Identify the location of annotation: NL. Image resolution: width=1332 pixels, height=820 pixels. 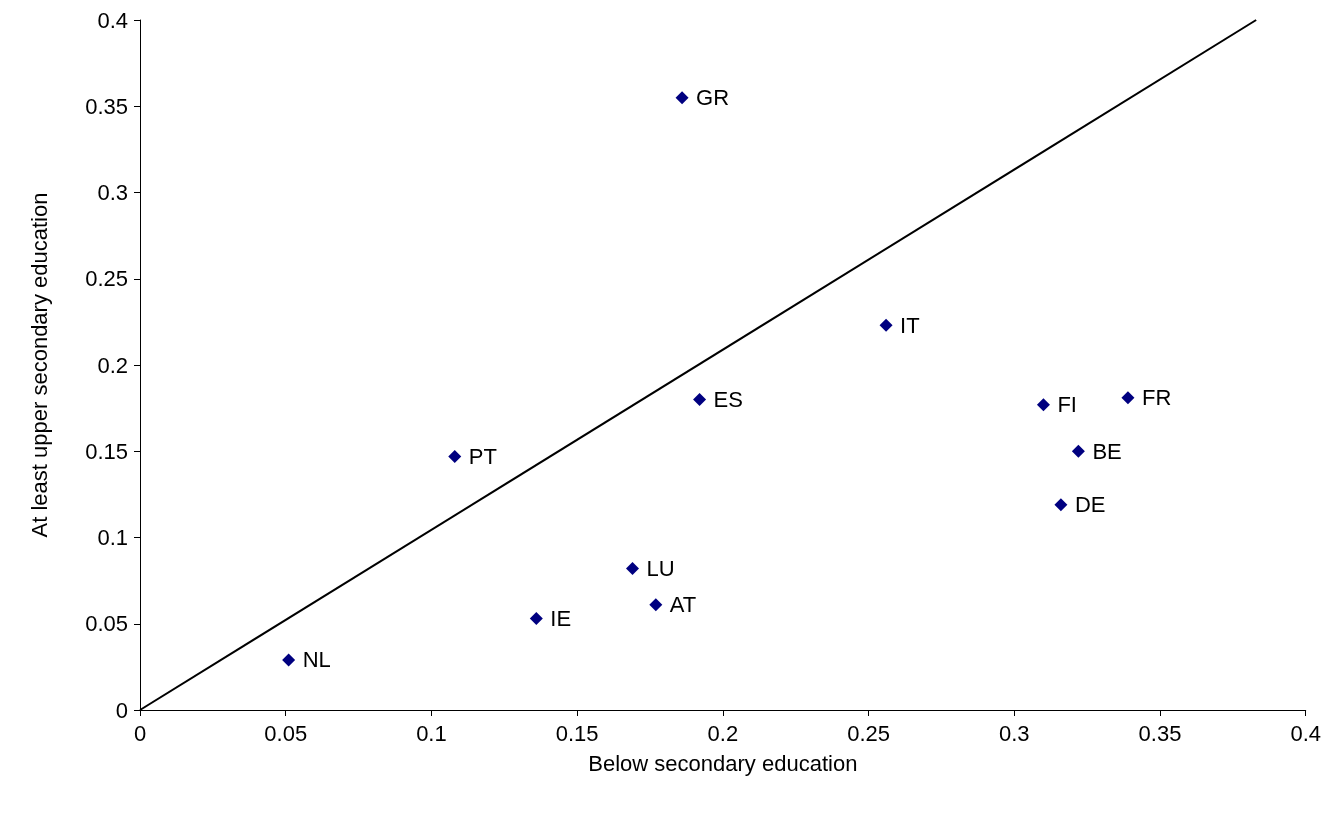
(316, 660).